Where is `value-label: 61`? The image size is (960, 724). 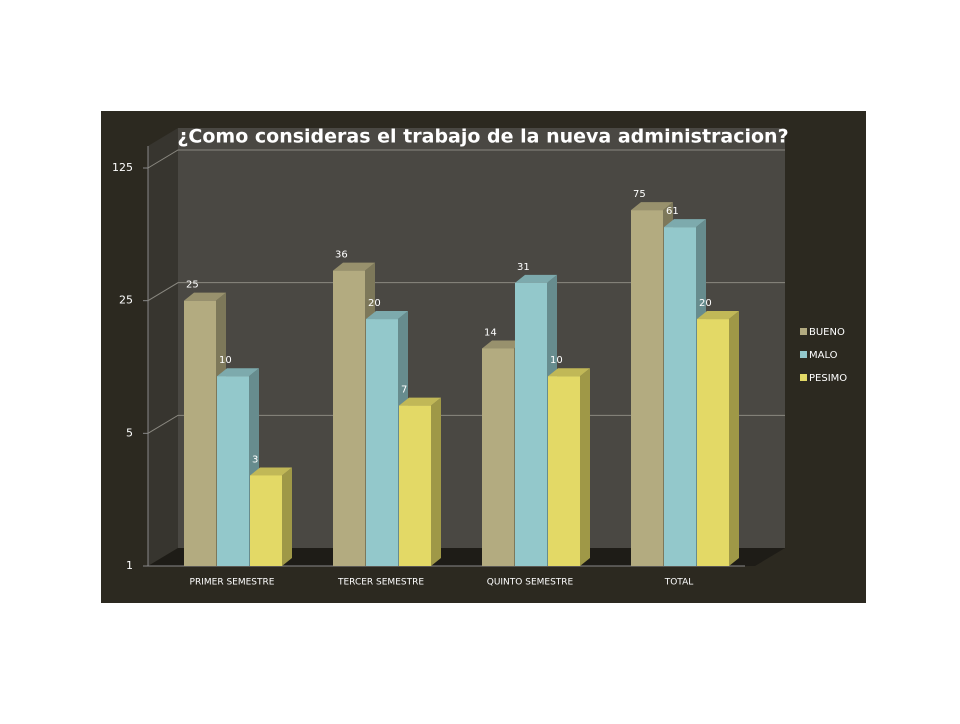
value-label: 61 is located at coordinates (672, 211).